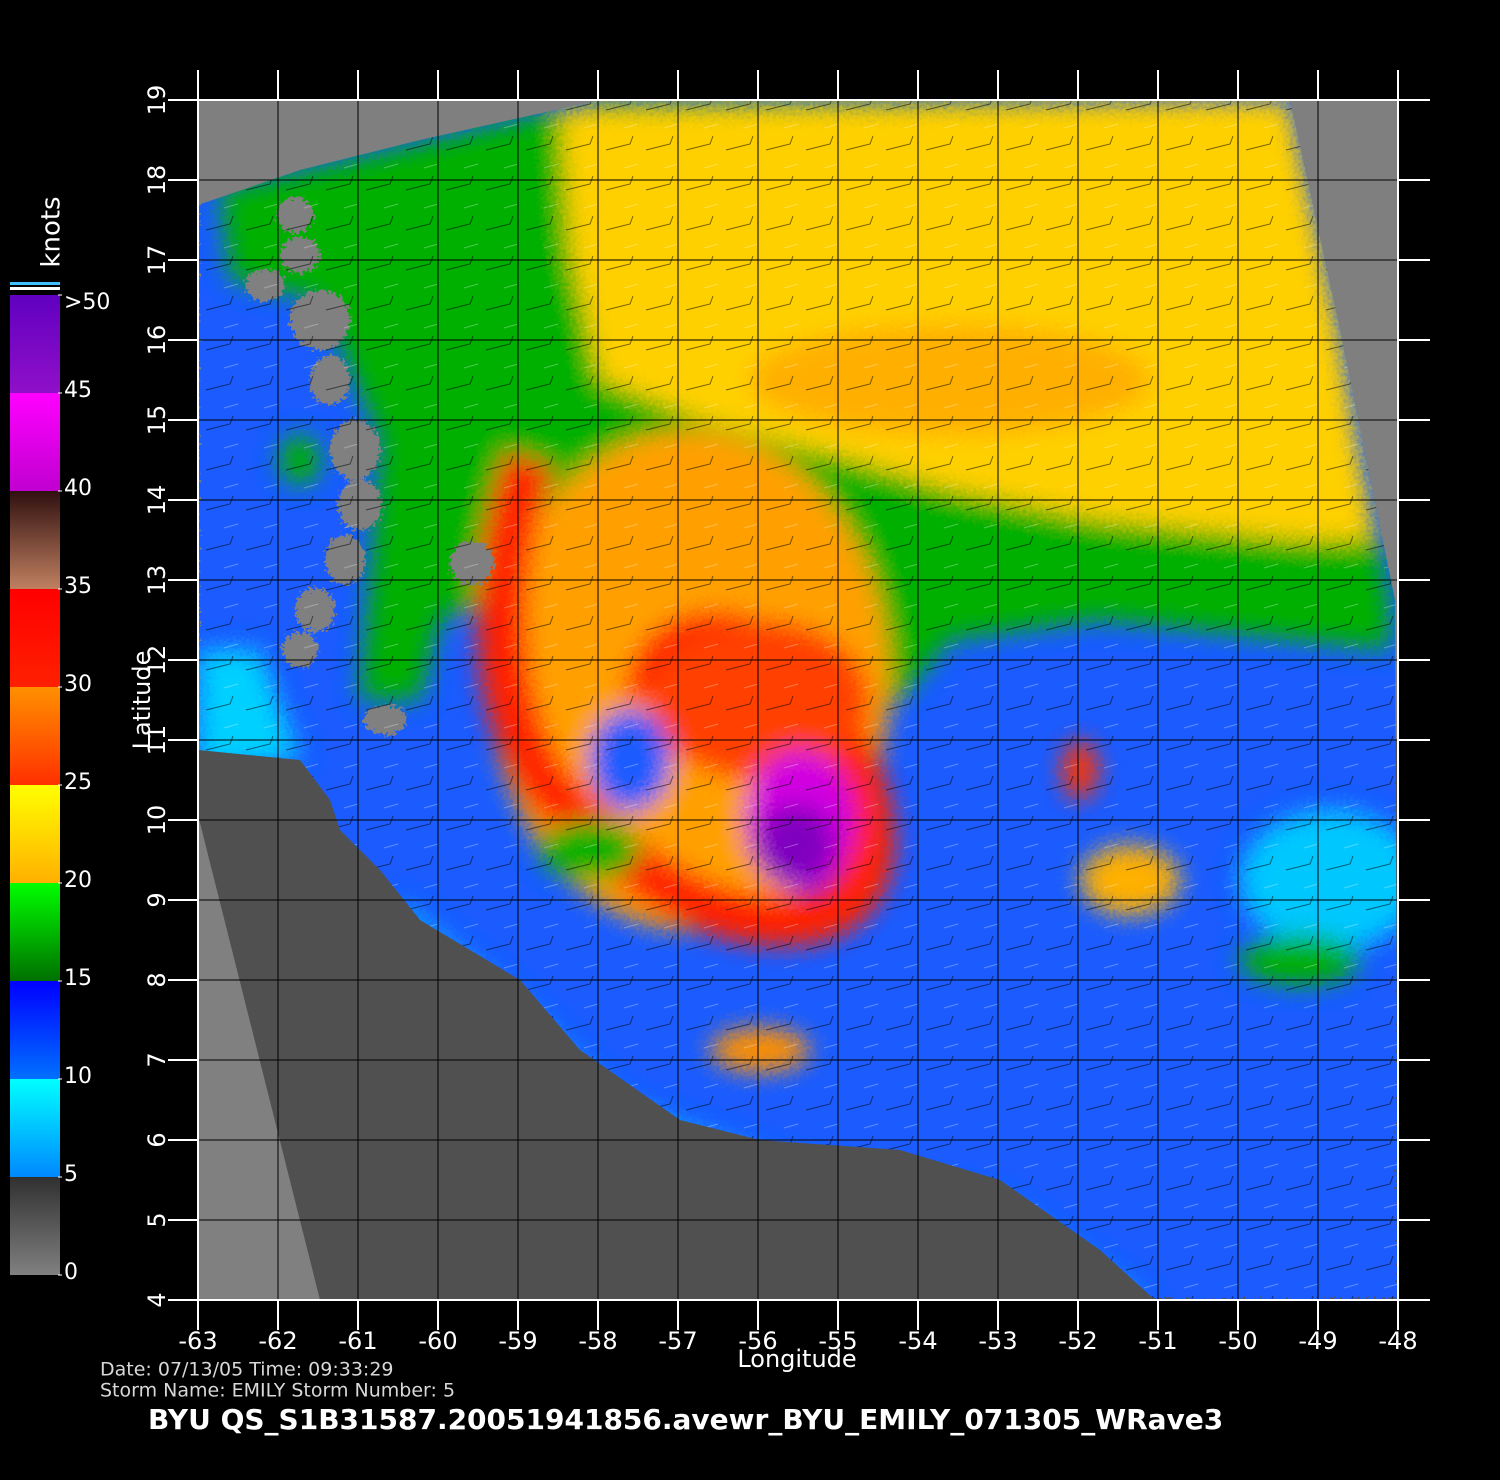  Describe the element at coordinates (157, 340) in the screenshot. I see `y-tick-label: 16` at that location.